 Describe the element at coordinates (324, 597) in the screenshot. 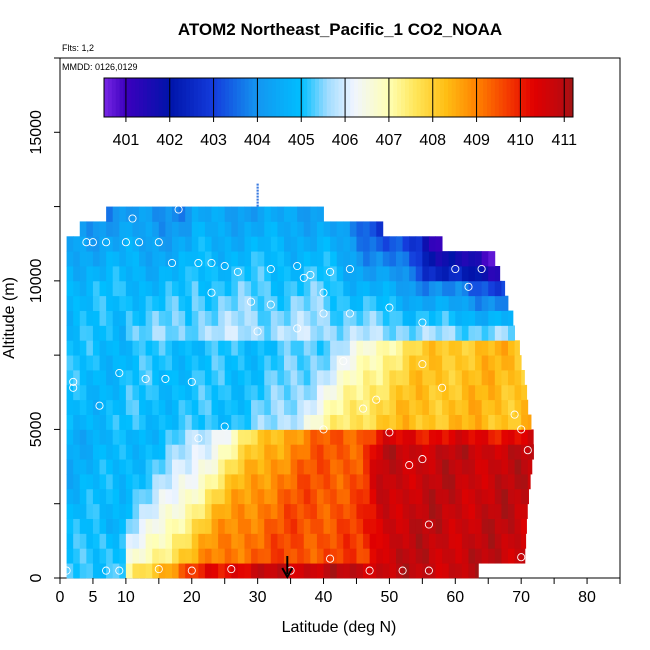

I see `x-tick-label: 40` at that location.